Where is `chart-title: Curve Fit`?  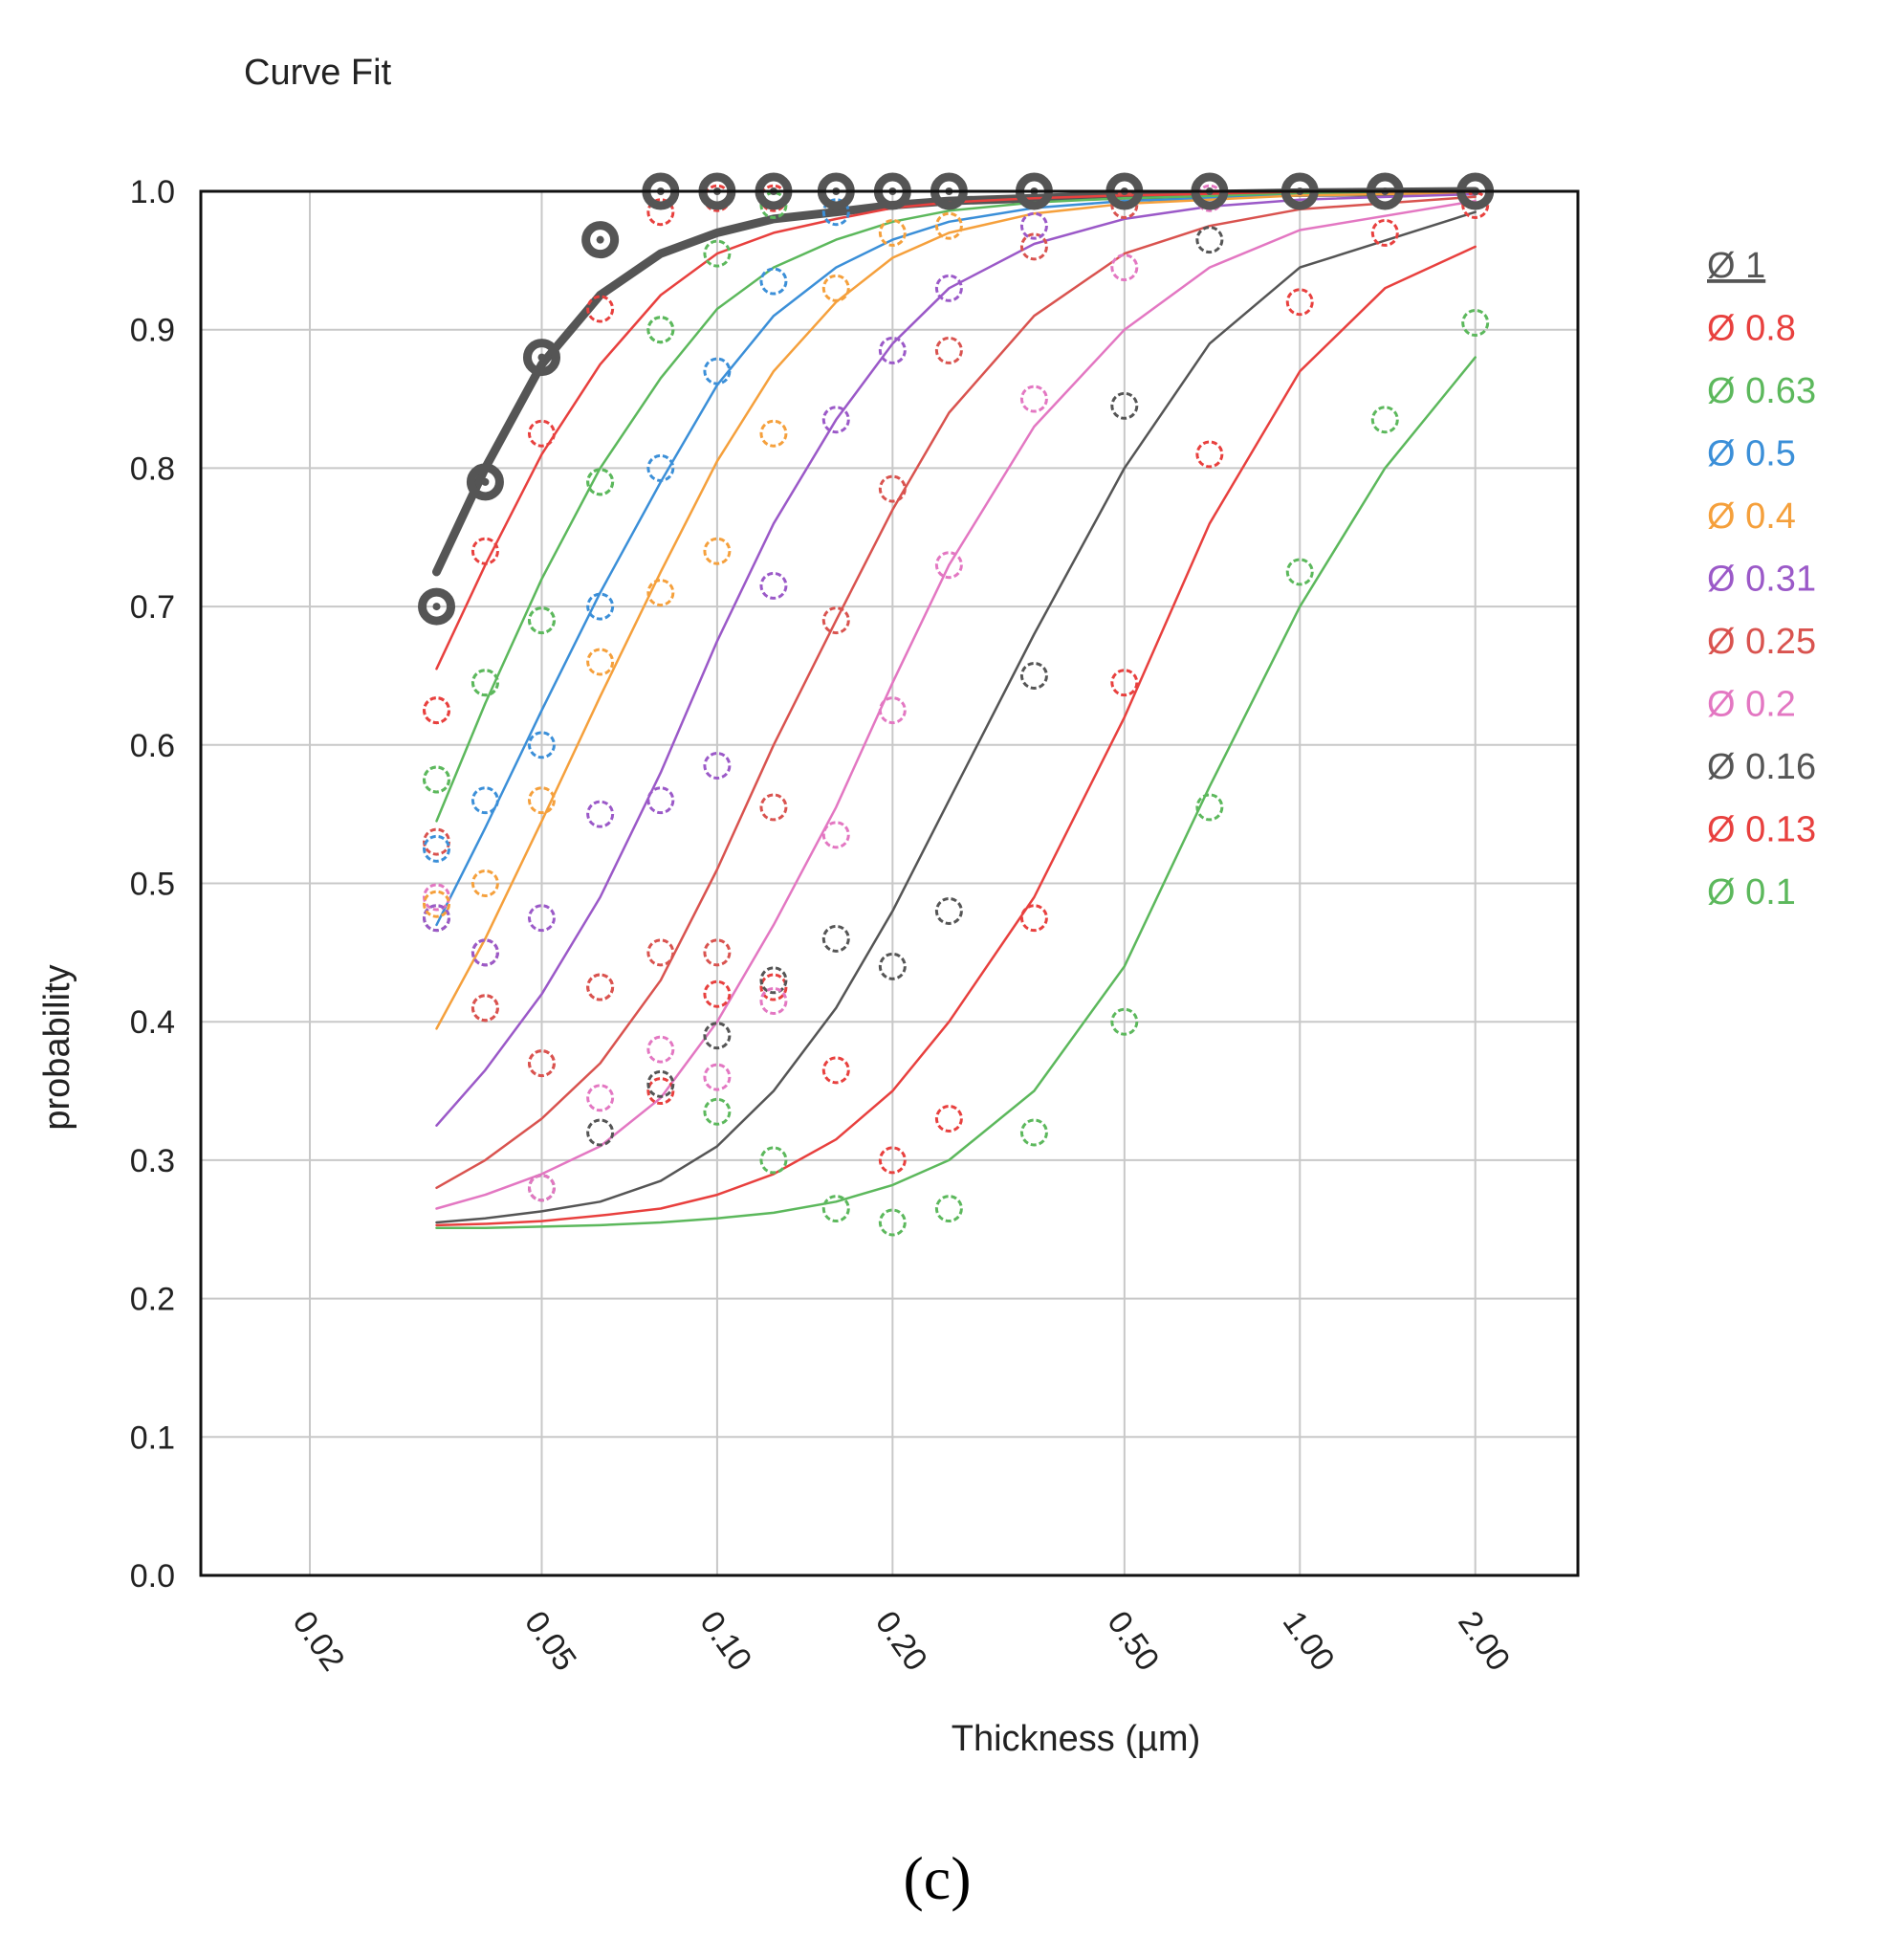
chart-title: Curve Fit is located at coordinates (318, 73).